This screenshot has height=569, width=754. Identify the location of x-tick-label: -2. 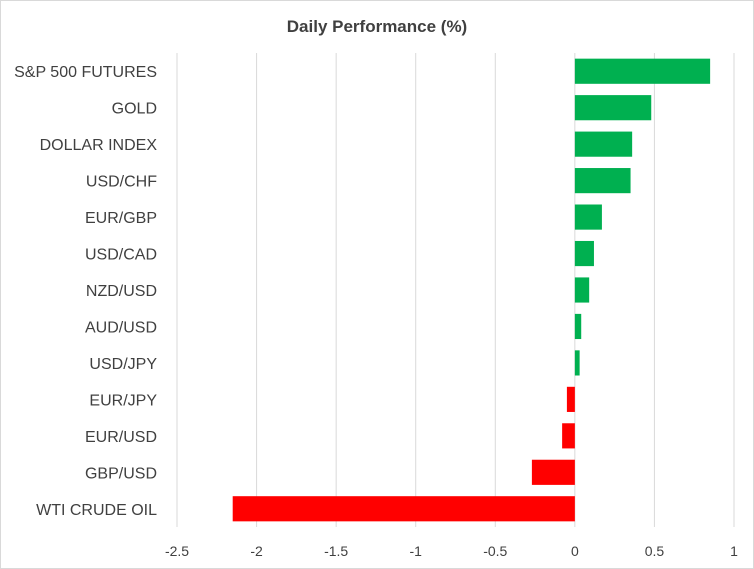
(256, 551).